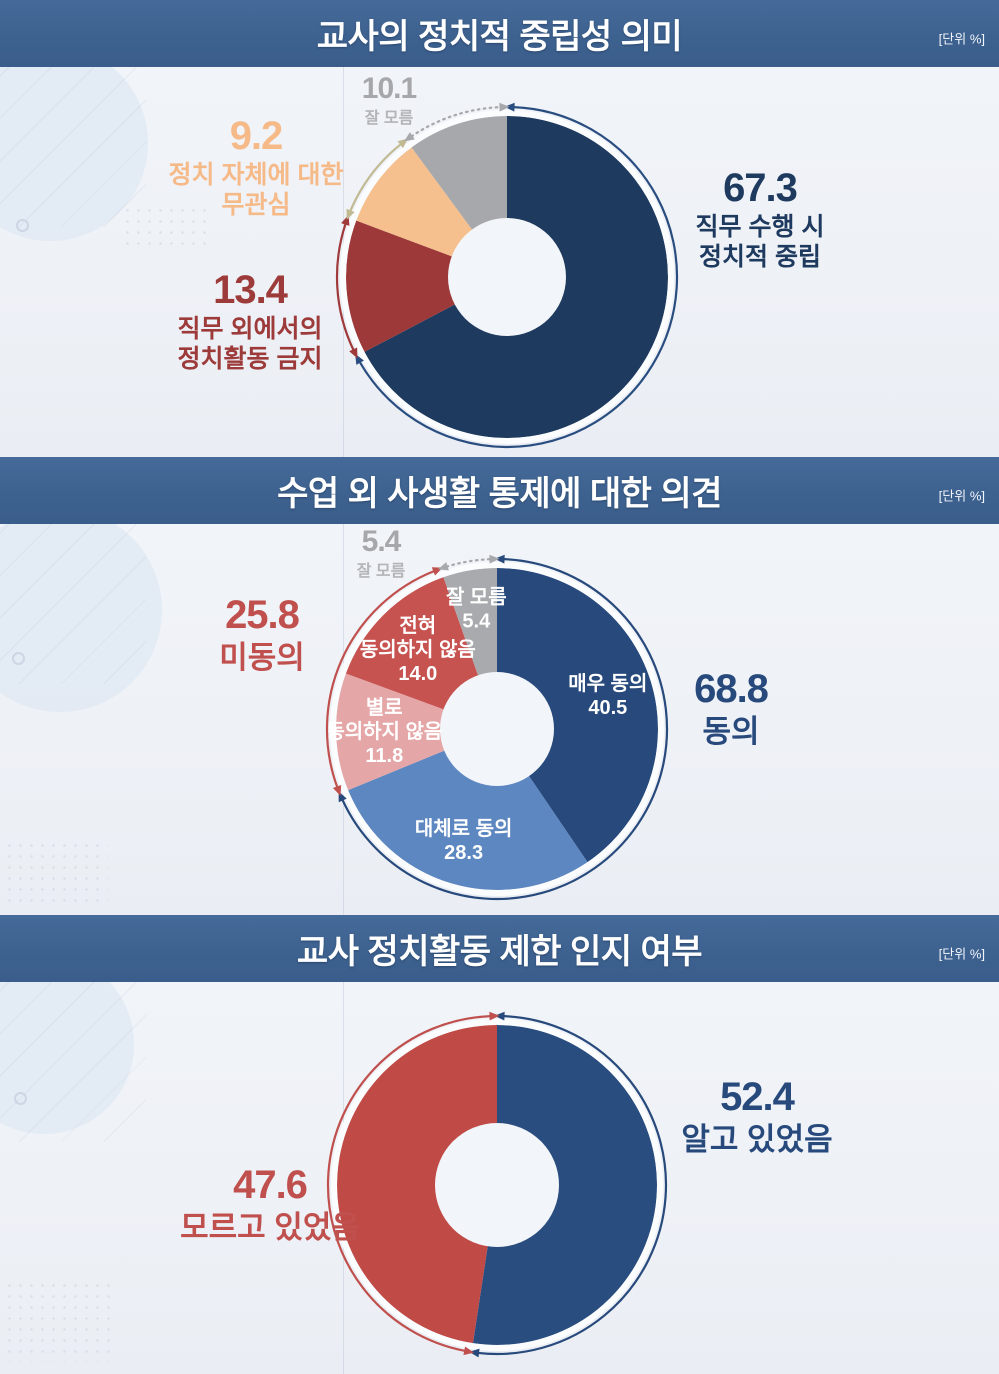  Describe the element at coordinates (418, 649) in the screenshot. I see `segment-label: 전혀 동의하지 않음 14.0` at that location.